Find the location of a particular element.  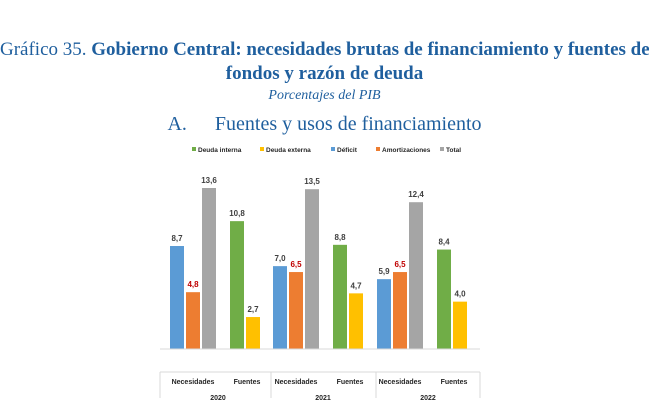

panel-title-text: Fuentes y usos de financiamiento is located at coordinates (348, 124).